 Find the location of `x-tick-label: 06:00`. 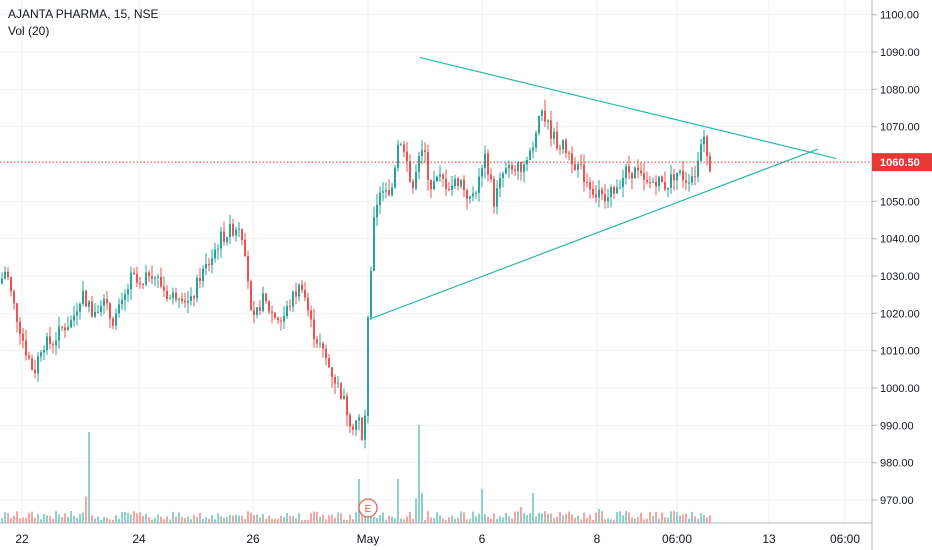

x-tick-label: 06:00 is located at coordinates (677, 539).